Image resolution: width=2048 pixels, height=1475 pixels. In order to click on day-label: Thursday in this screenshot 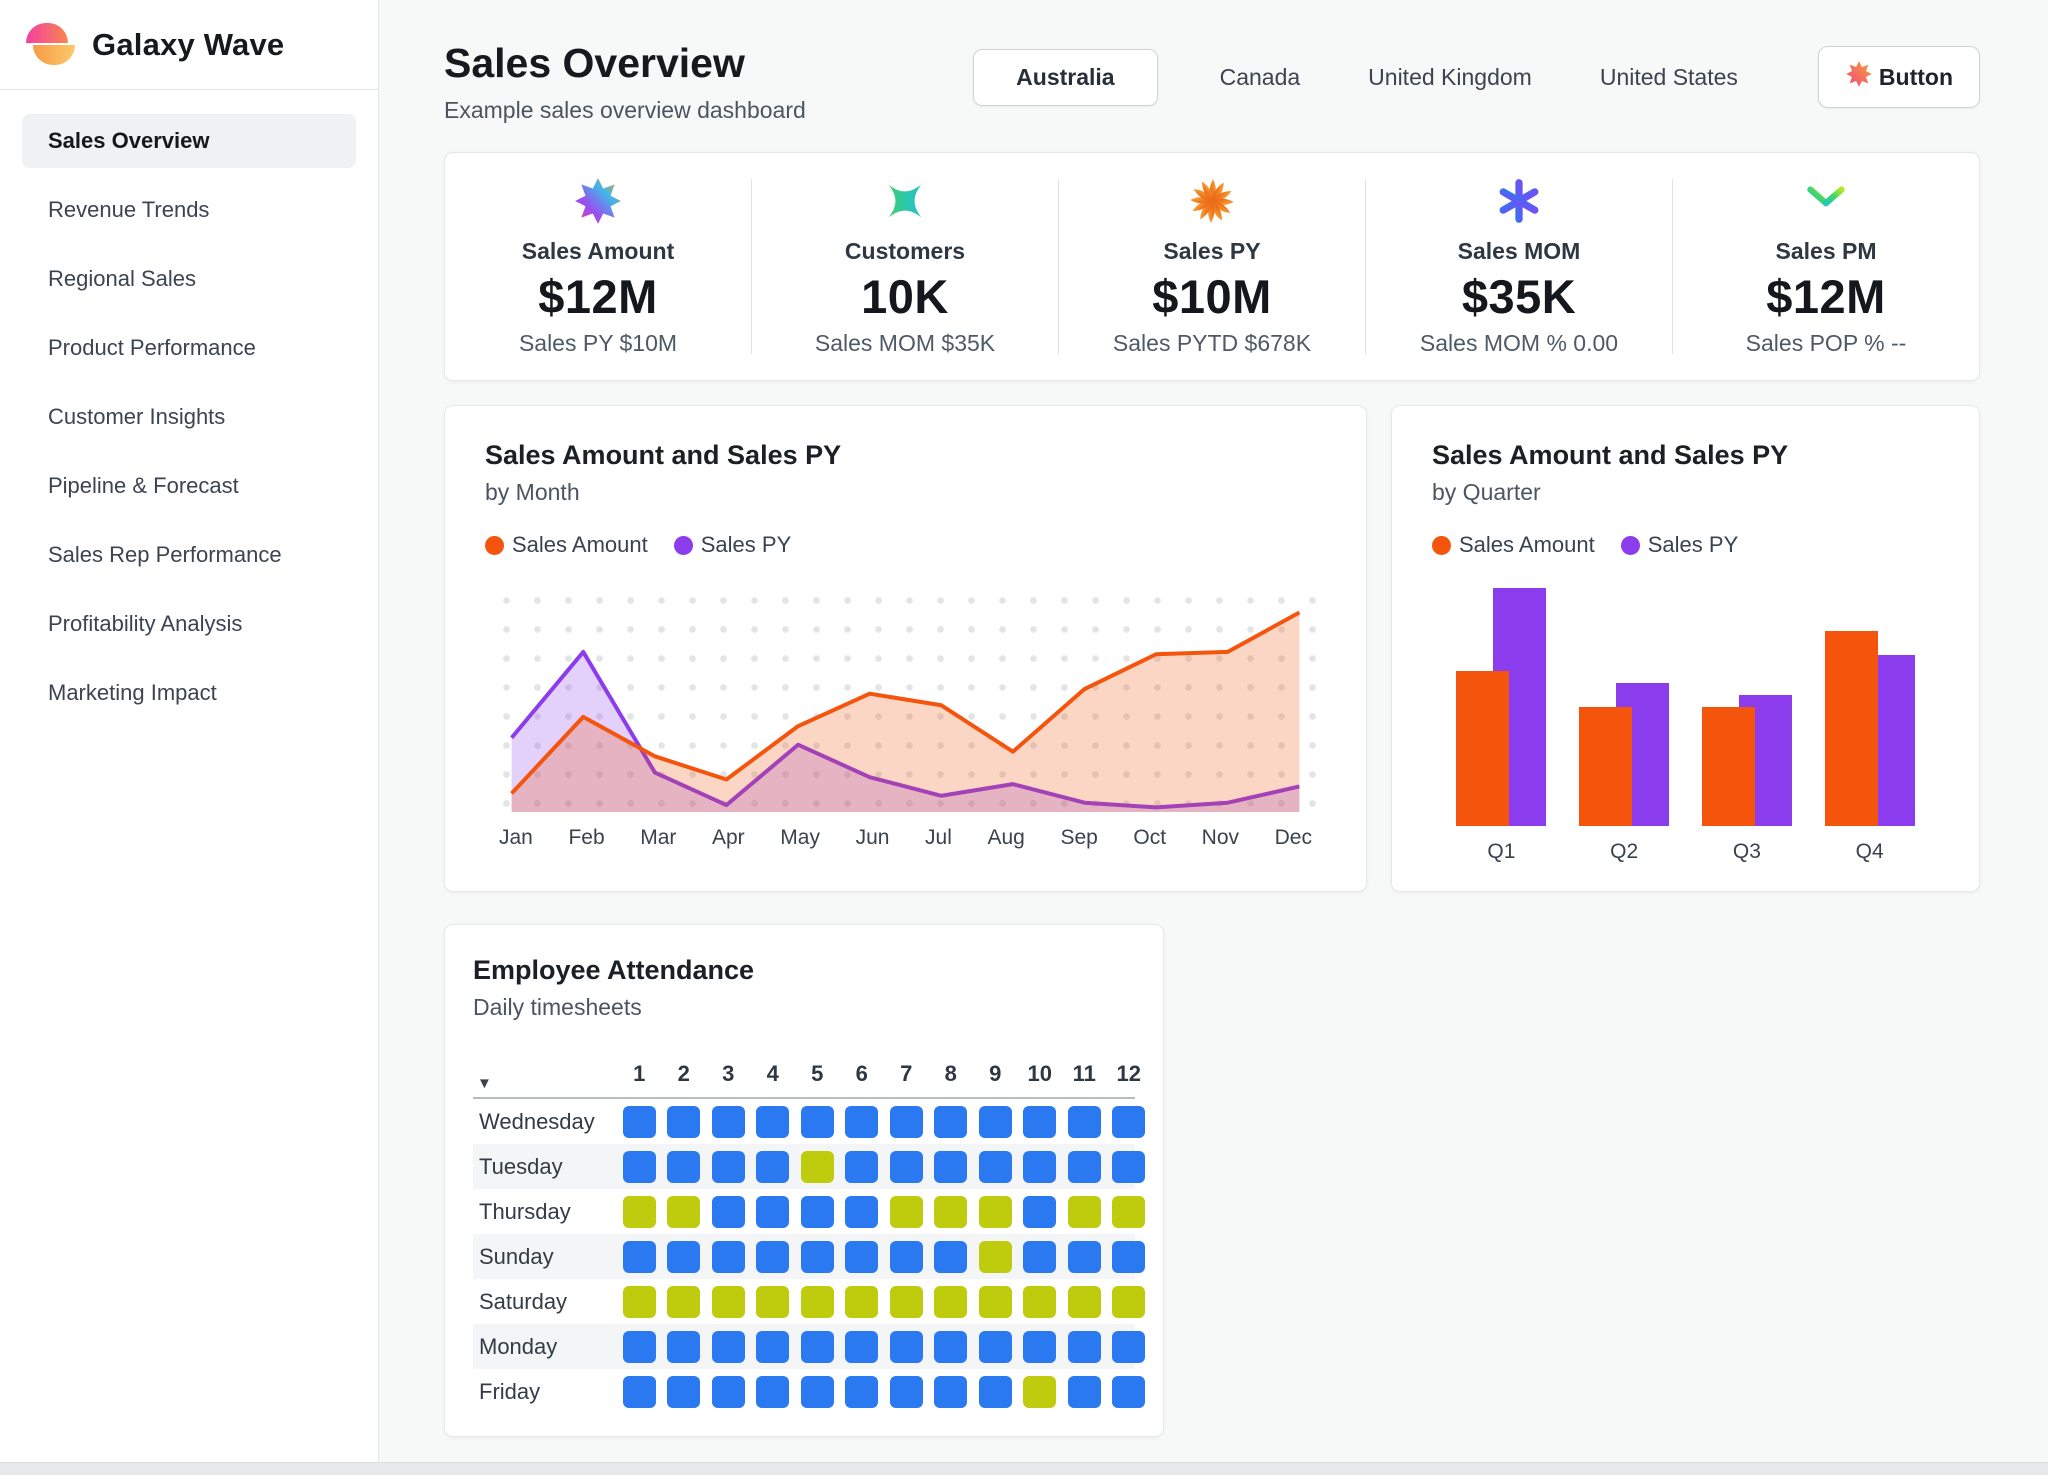, I will do `click(525, 1211)`.